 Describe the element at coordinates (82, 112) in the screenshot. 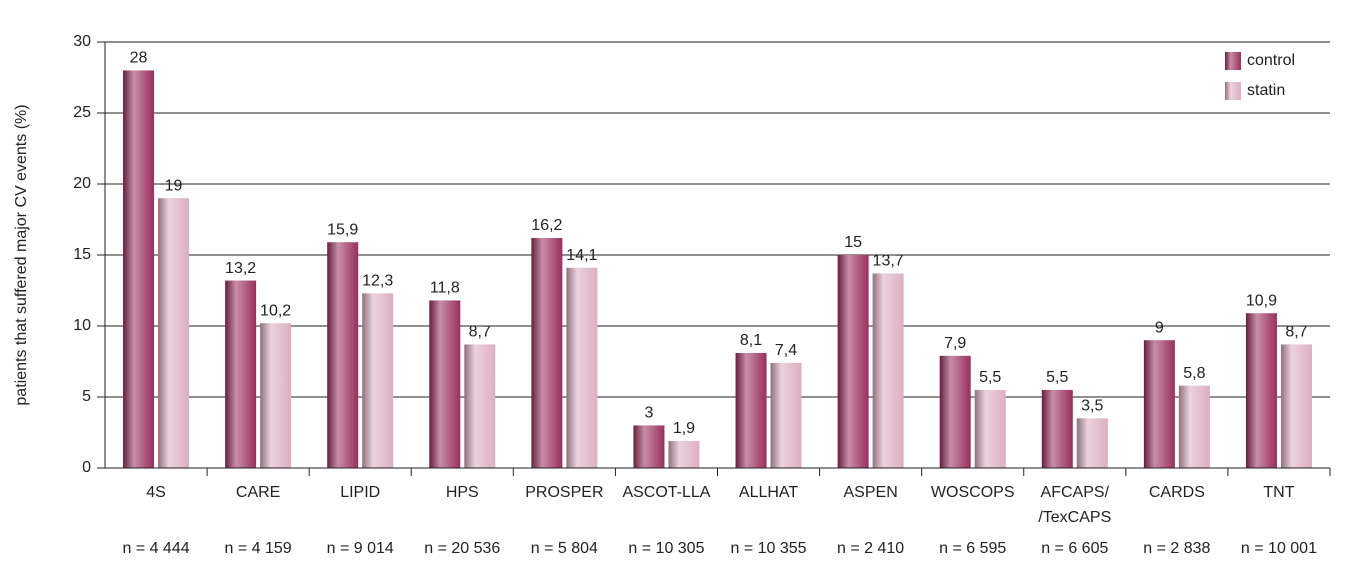

I see `y-tick-label: 25` at that location.